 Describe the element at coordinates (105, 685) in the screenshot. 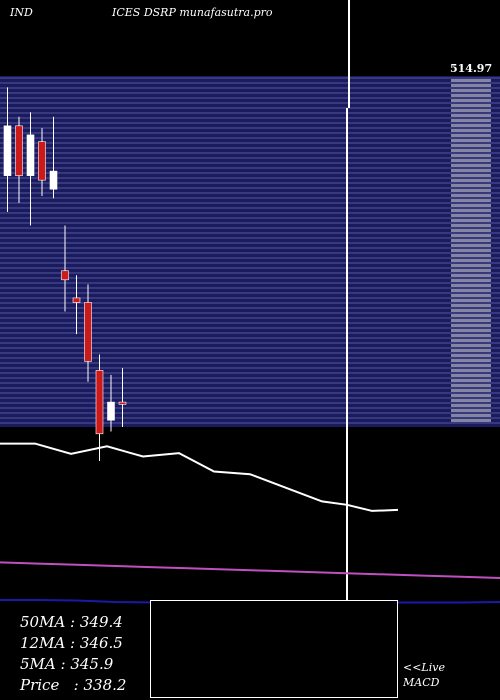

I see `price-value: 338.2` at that location.